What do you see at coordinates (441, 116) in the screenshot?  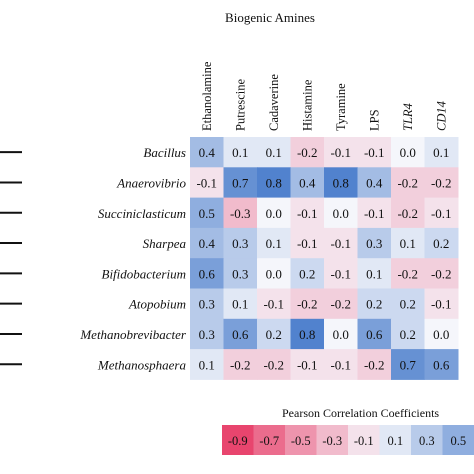 I see `column-label: CD14` at bounding box center [441, 116].